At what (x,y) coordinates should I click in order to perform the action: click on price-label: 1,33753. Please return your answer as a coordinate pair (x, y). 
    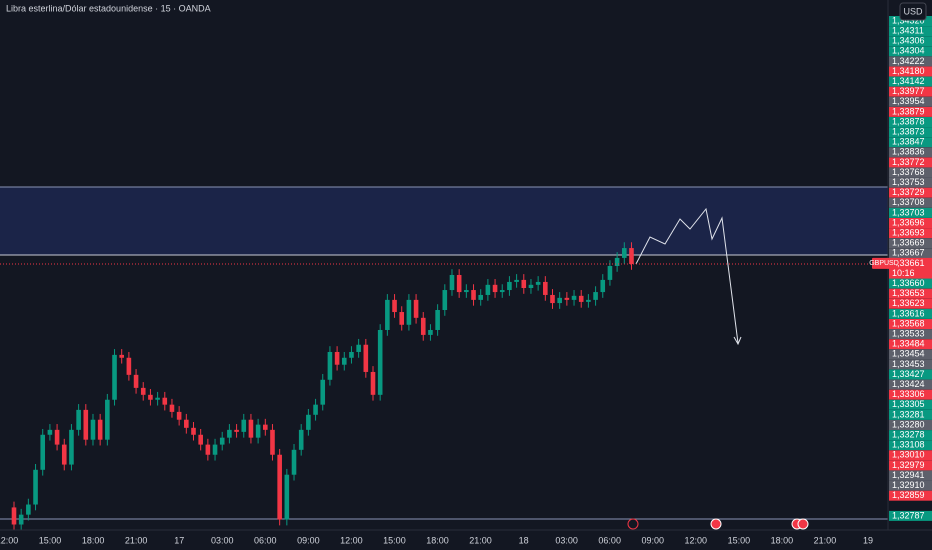
    Looking at the image, I should click on (908, 182).